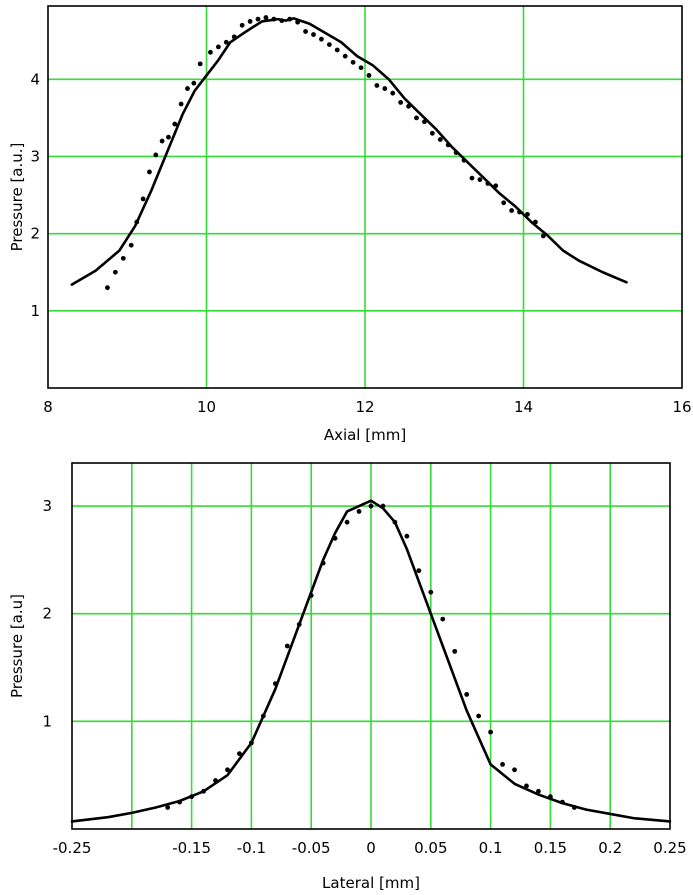 The image size is (693, 895). I want to click on lateral-xtick-label: 0.25, so click(669, 848).